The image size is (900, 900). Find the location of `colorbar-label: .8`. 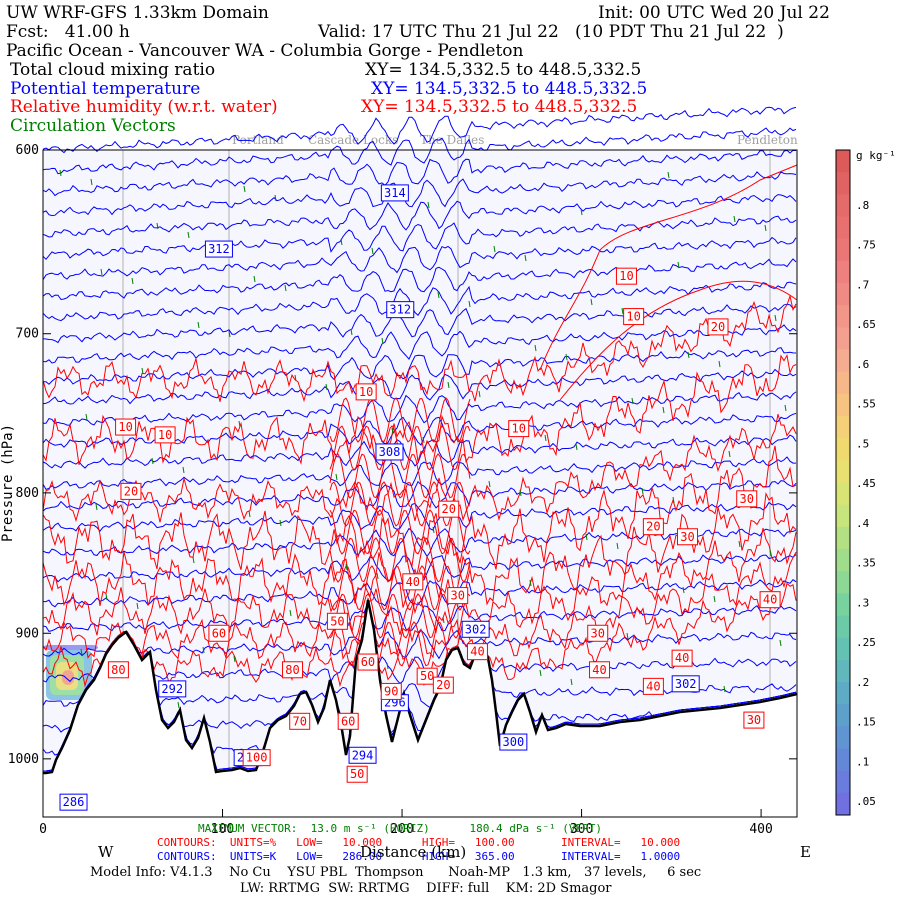

colorbar-label: .8 is located at coordinates (862, 205).